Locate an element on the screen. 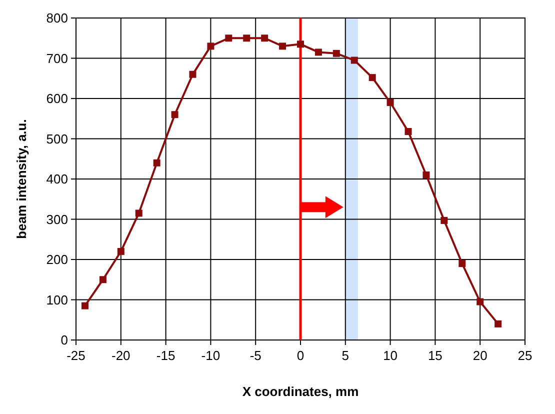 The image size is (555, 414). x-tick-label: -10 is located at coordinates (210, 355).